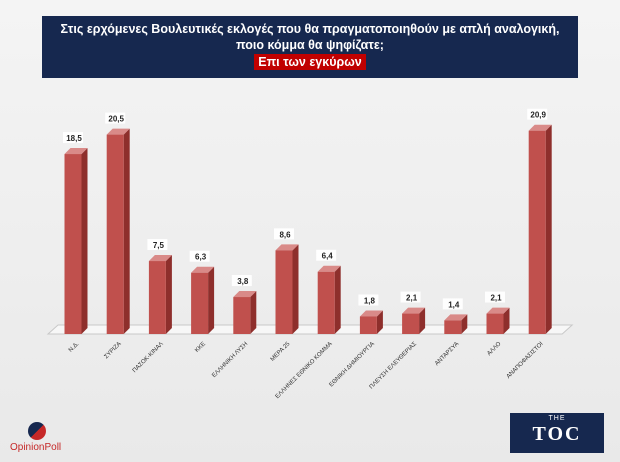 Image resolution: width=620 pixels, height=462 pixels. I want to click on opinionpoll-logo: OpinionPoll, so click(50, 439).